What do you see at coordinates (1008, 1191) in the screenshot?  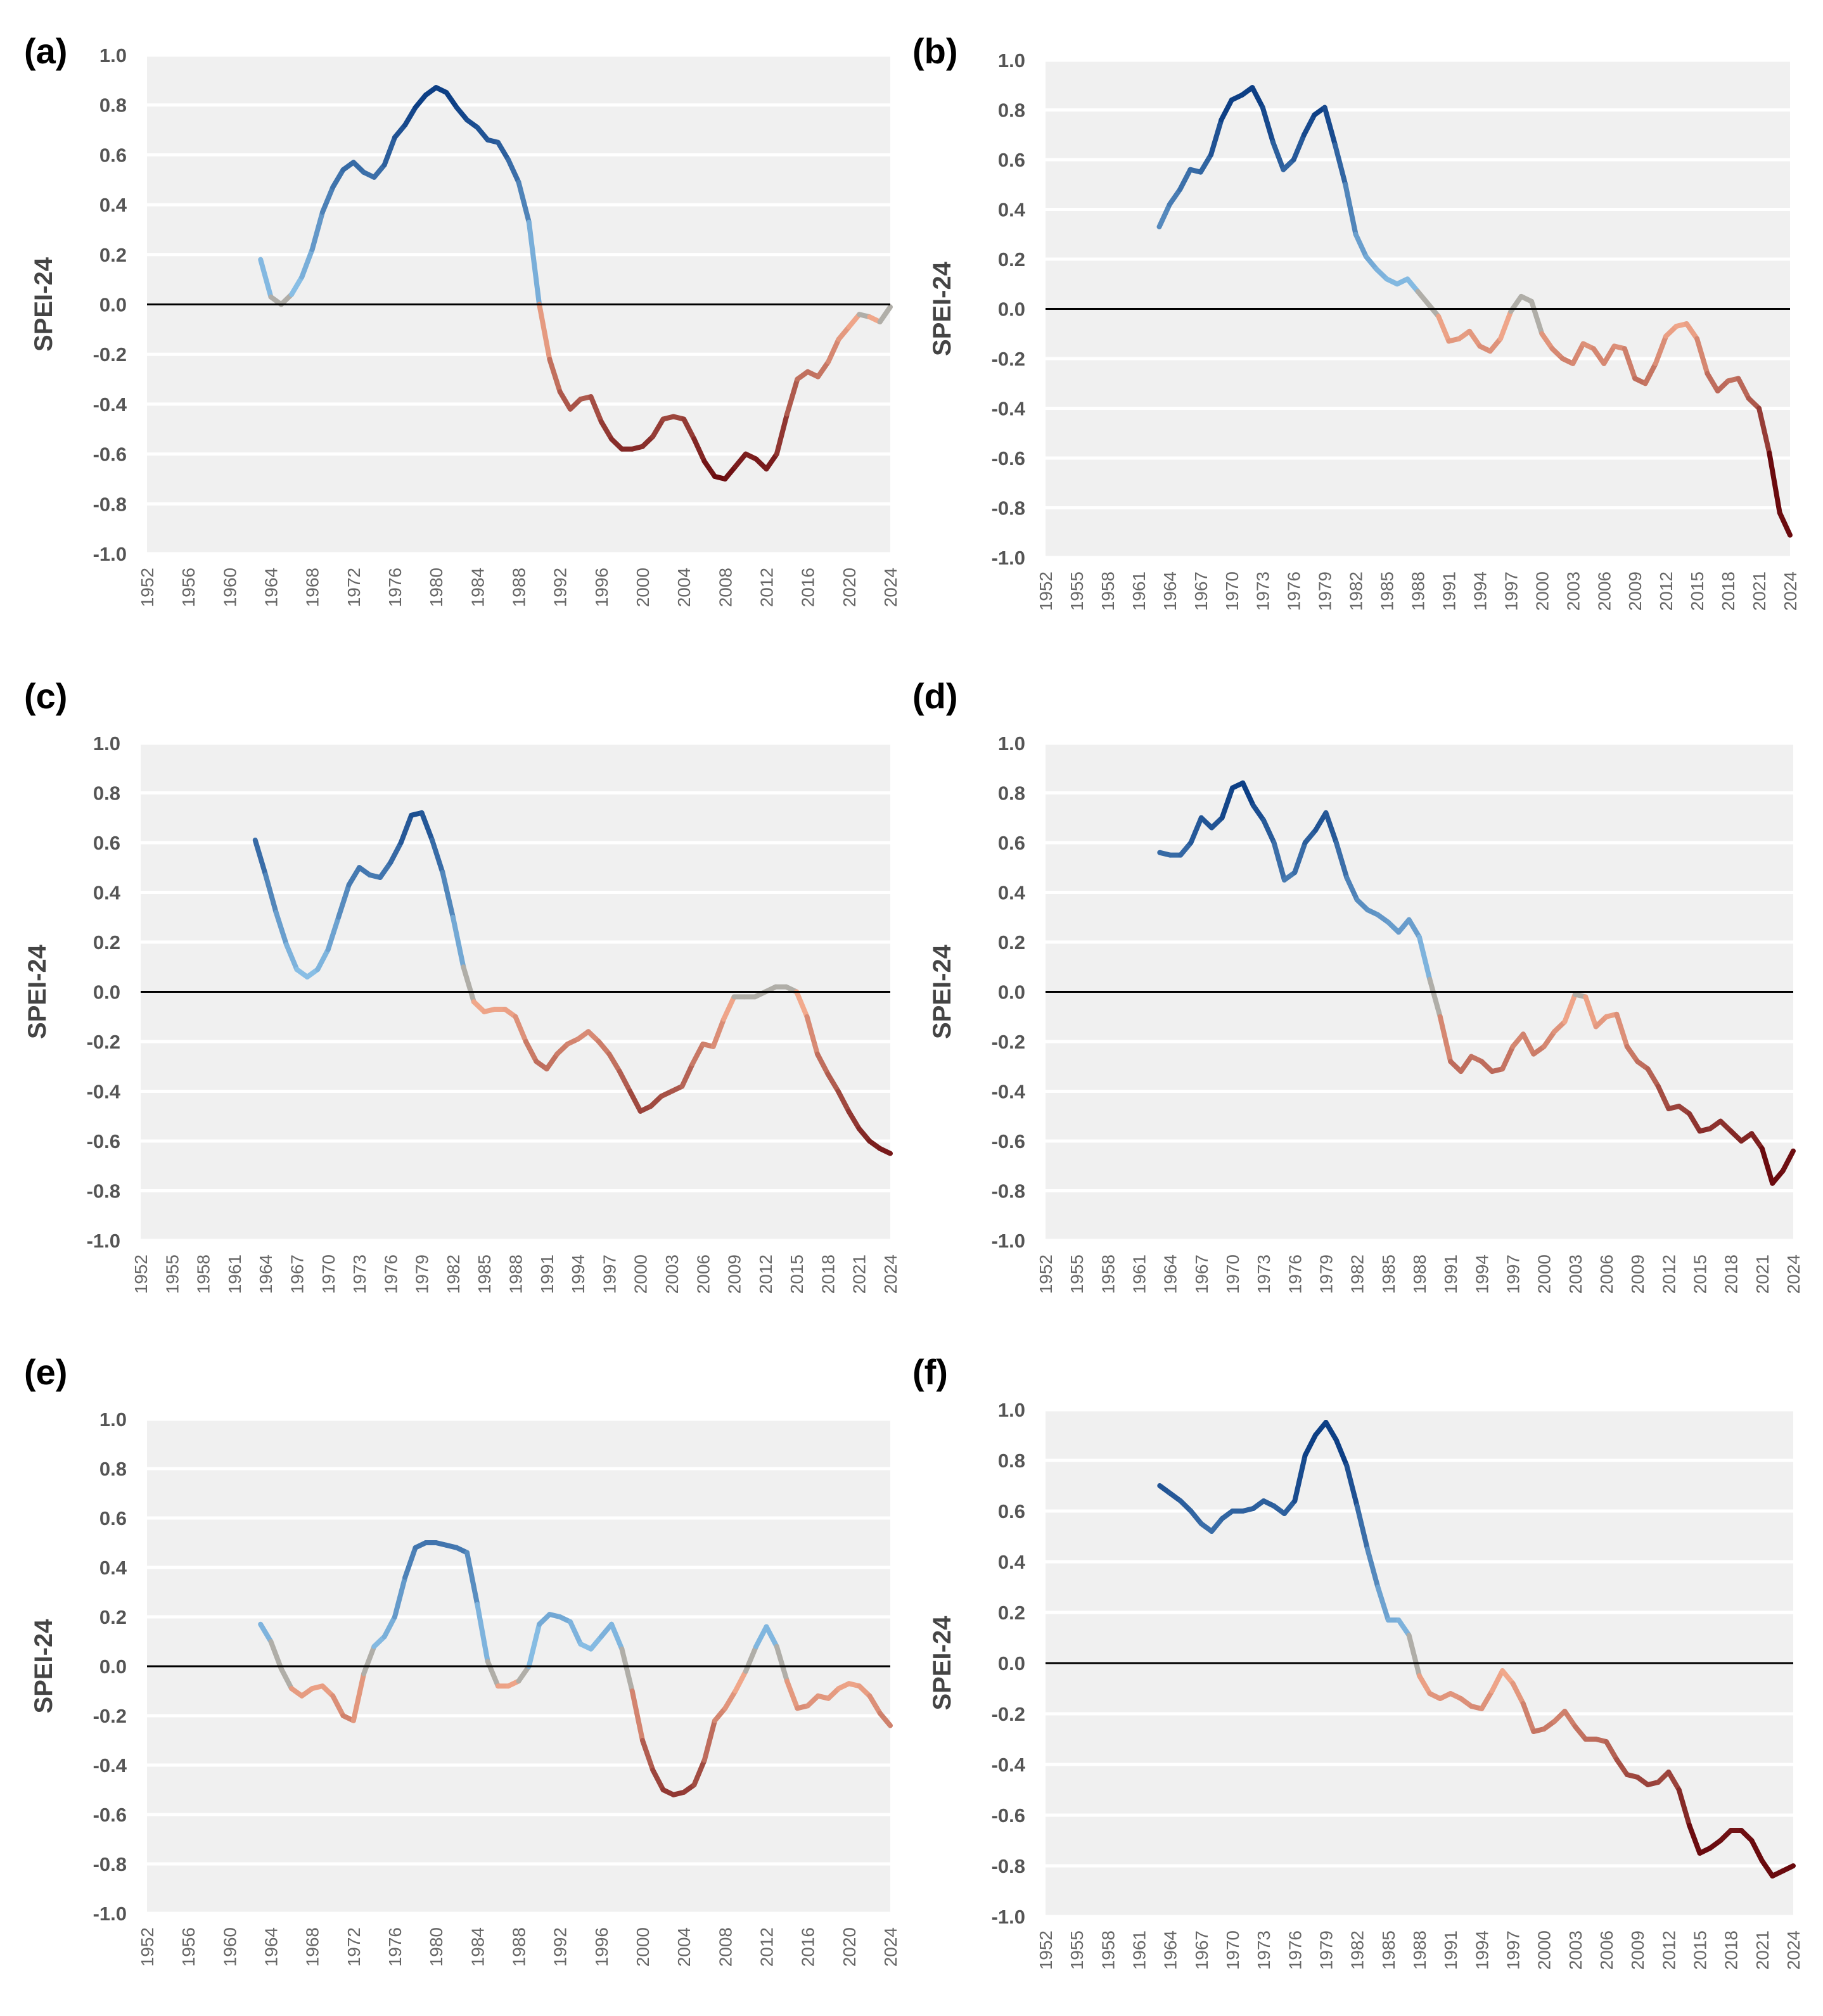 I see `y-tick-label: -0.8` at bounding box center [1008, 1191].